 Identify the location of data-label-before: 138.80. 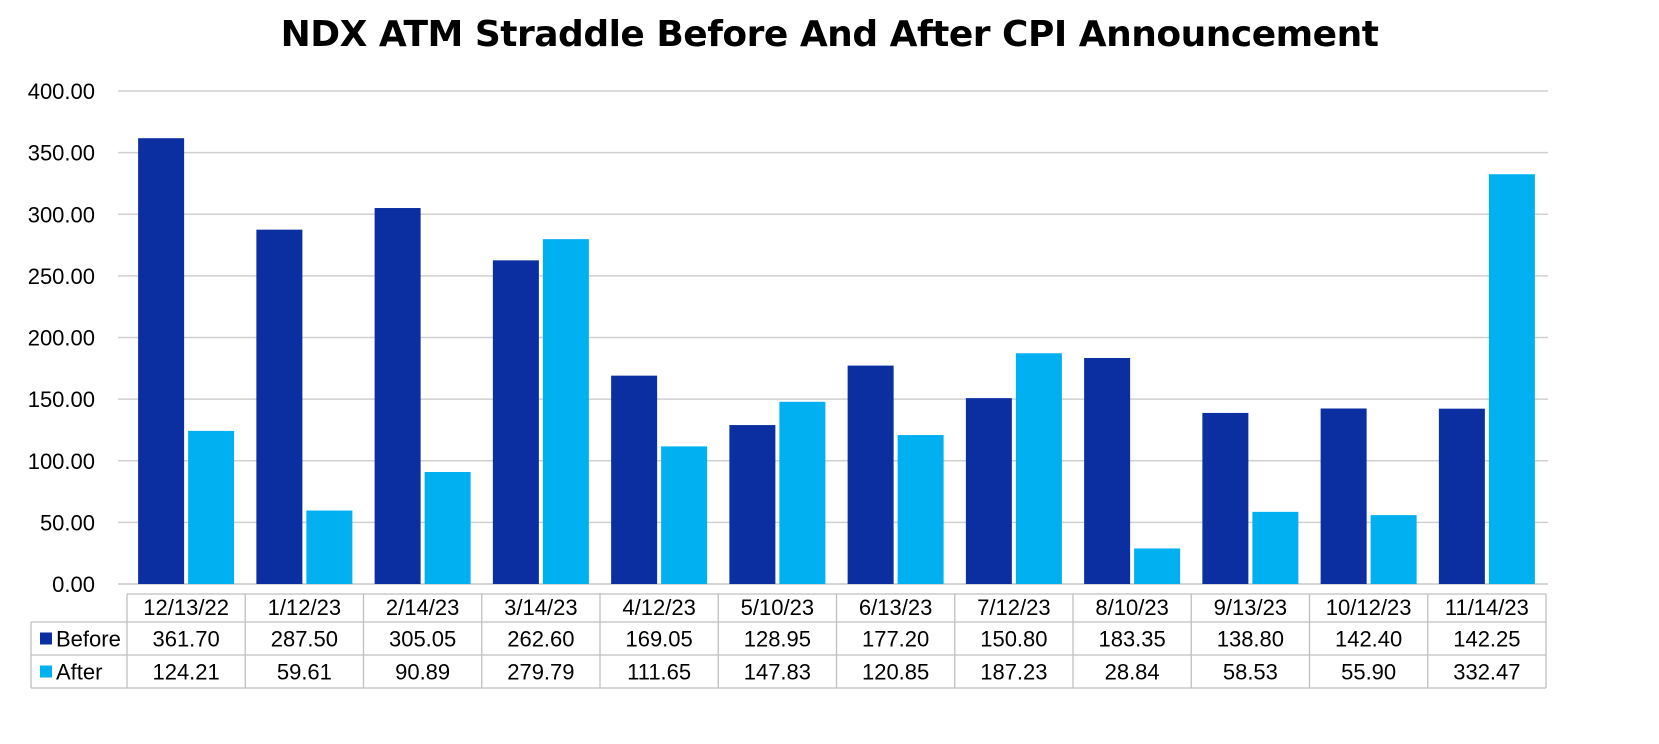
(1250, 639).